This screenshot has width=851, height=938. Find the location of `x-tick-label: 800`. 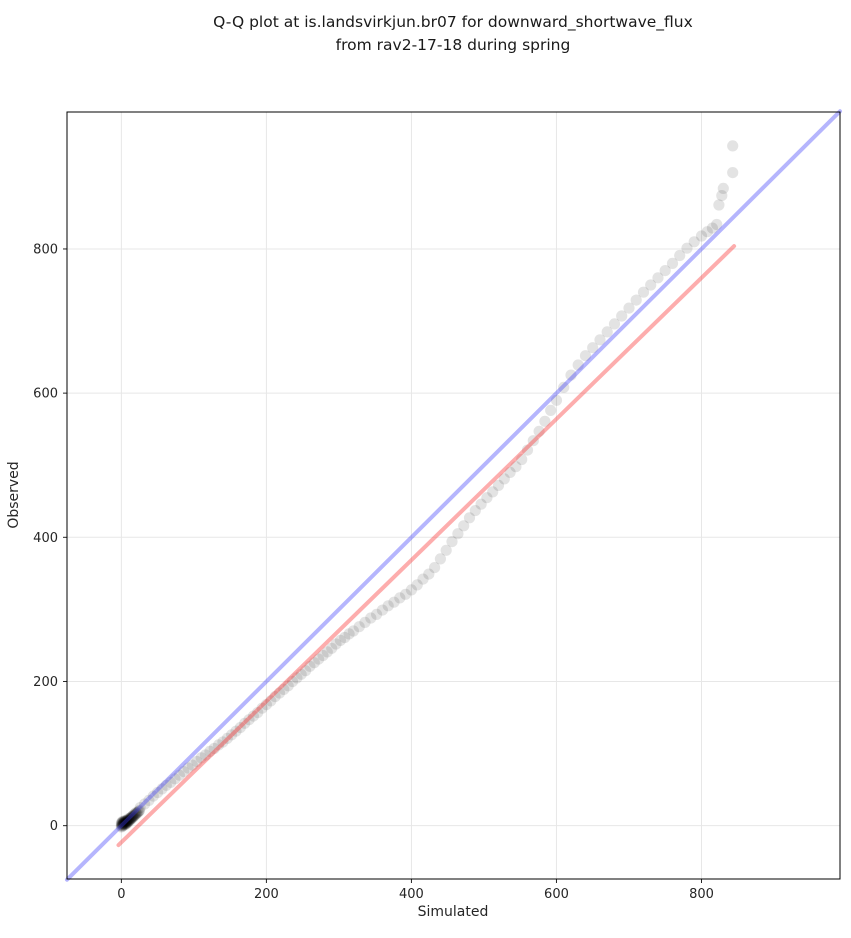

x-tick-label: 800 is located at coordinates (701, 894).